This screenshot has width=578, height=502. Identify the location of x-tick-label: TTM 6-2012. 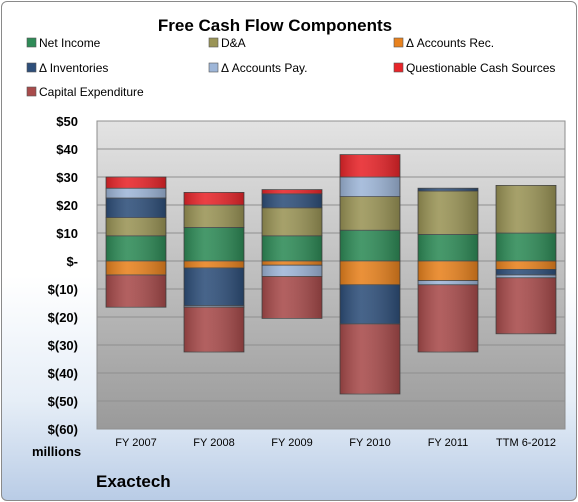
(526, 443).